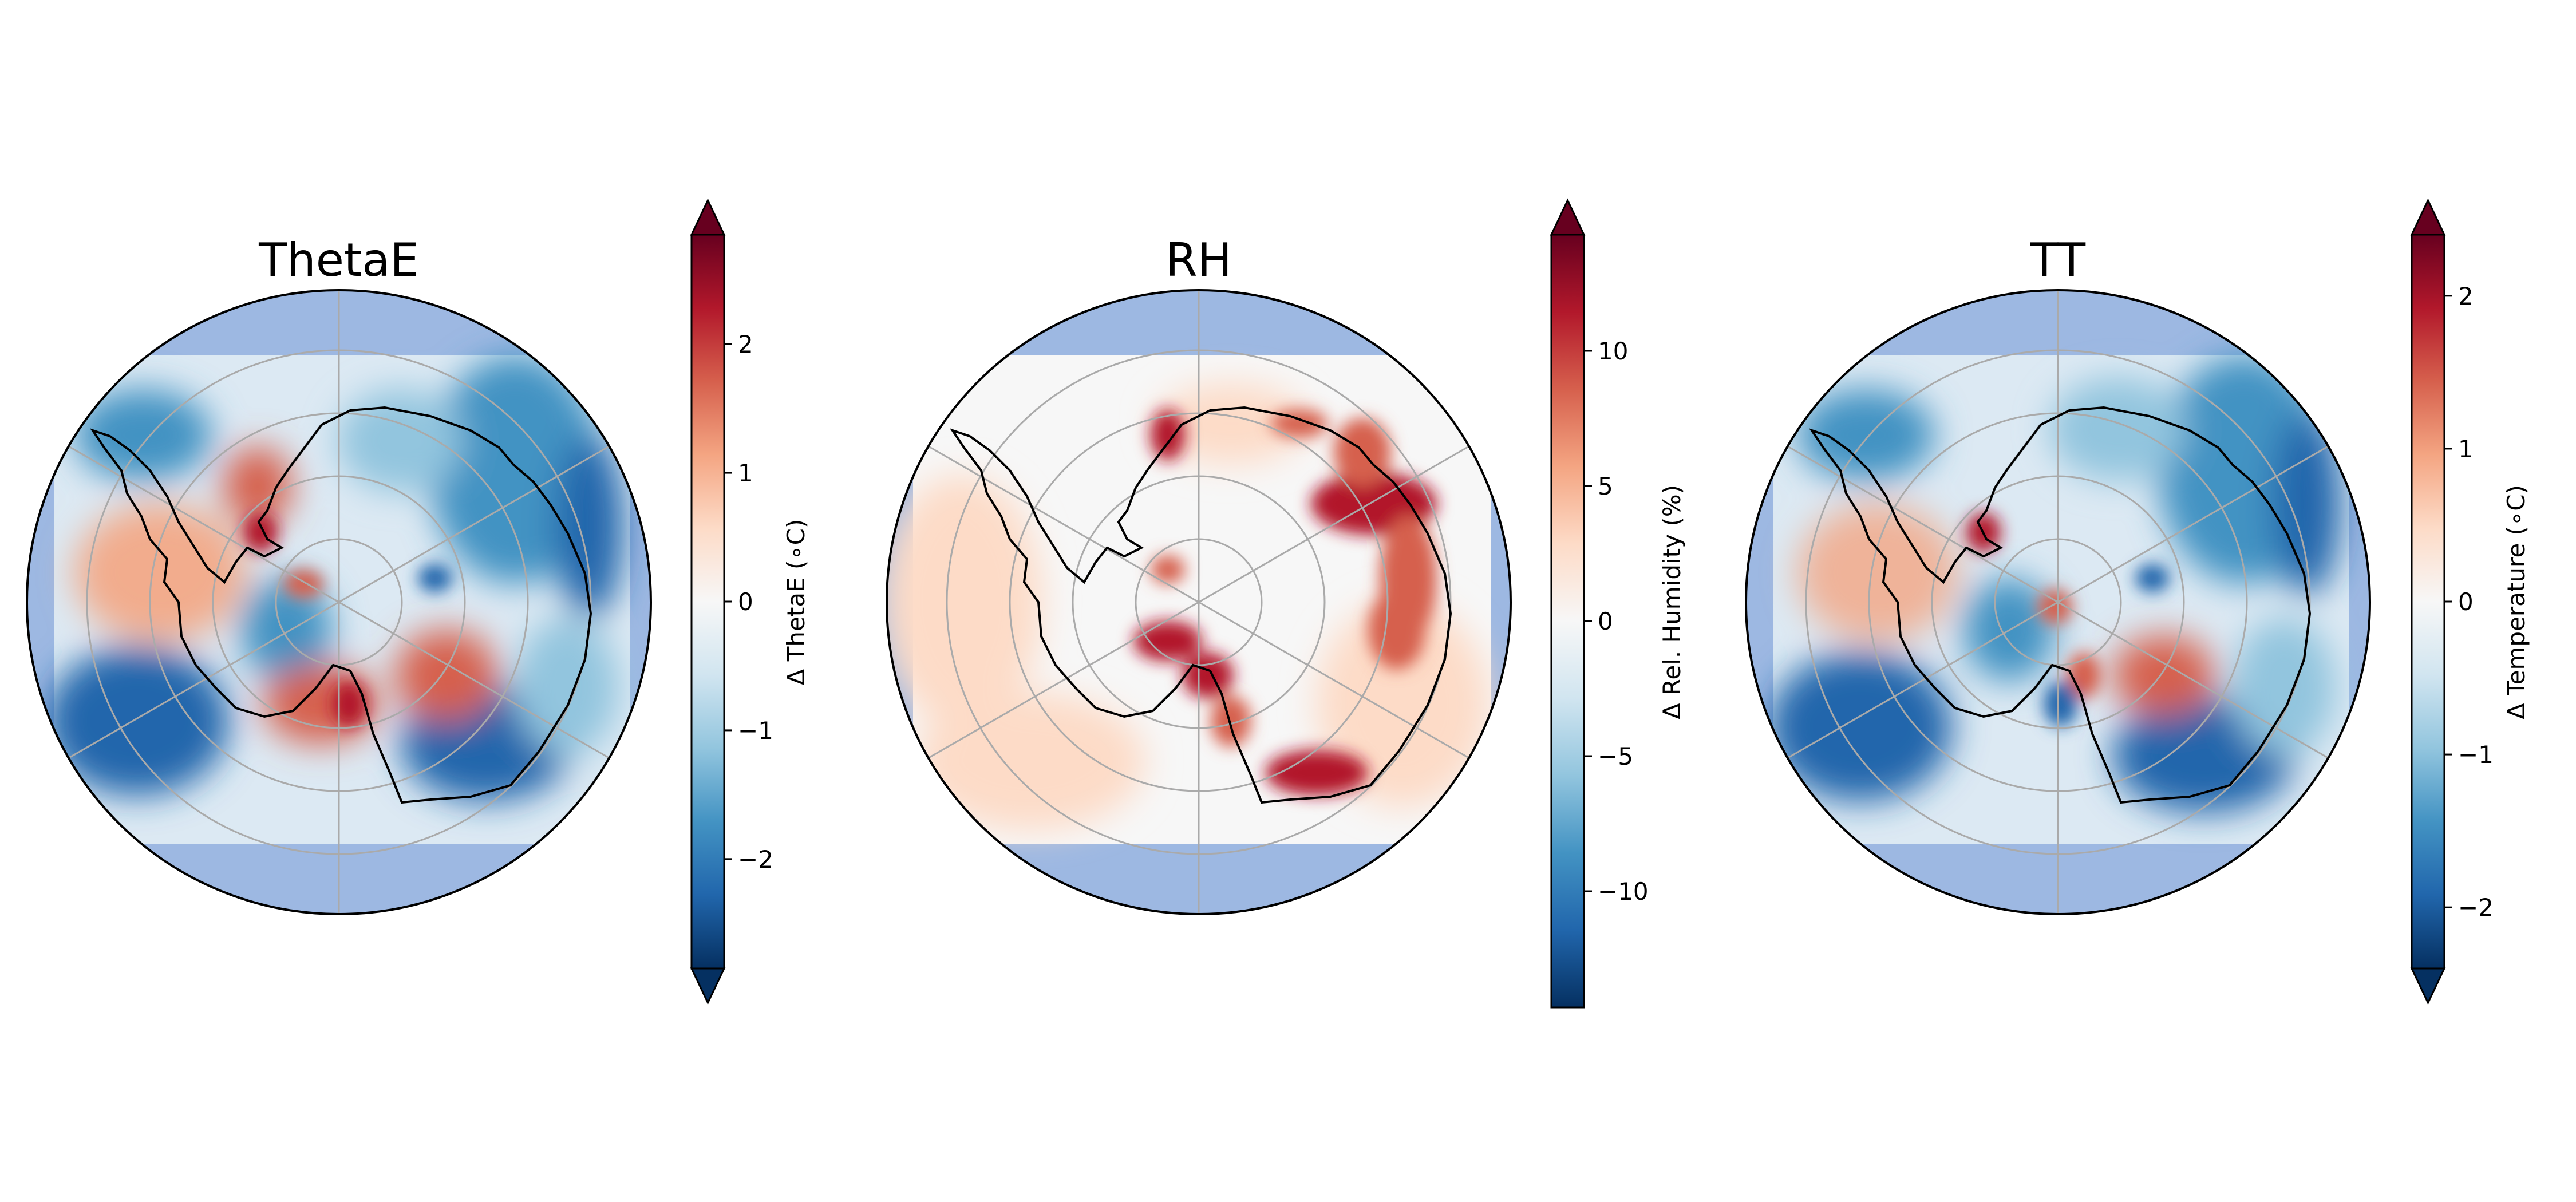 The image size is (2576, 1202). What do you see at coordinates (1618, 604) in the screenshot?
I see `colorbar-rh: −10 −5 0 5 10 Δ Rel. Humidity (%)` at bounding box center [1618, 604].